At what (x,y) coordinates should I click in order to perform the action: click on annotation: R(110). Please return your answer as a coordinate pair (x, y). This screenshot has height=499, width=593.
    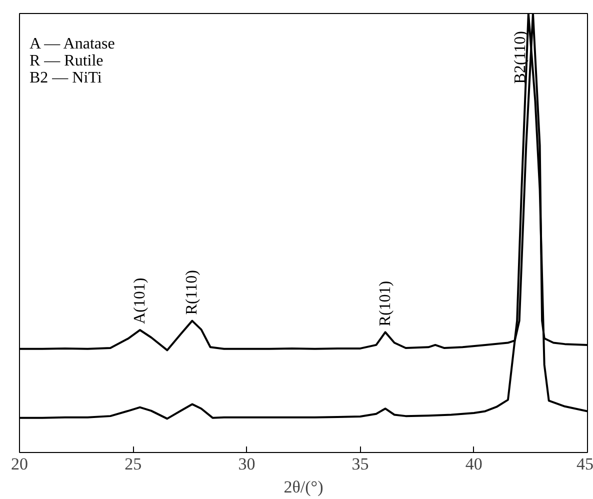
    Looking at the image, I should click on (192, 292).